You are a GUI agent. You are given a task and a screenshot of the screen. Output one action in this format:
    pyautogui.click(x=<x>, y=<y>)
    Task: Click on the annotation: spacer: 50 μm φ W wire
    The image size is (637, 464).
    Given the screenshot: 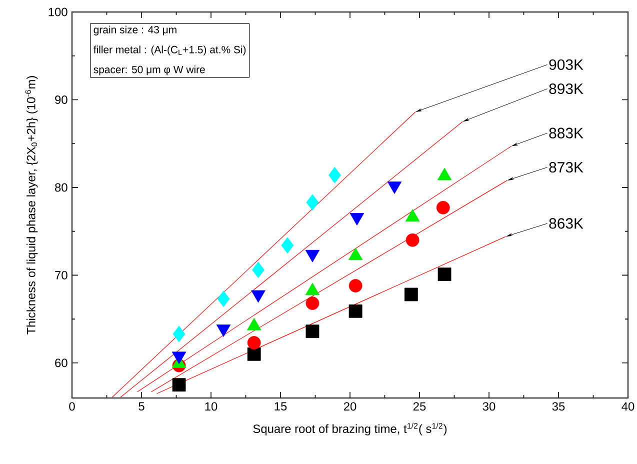 What is the action you would take?
    pyautogui.click(x=149, y=71)
    